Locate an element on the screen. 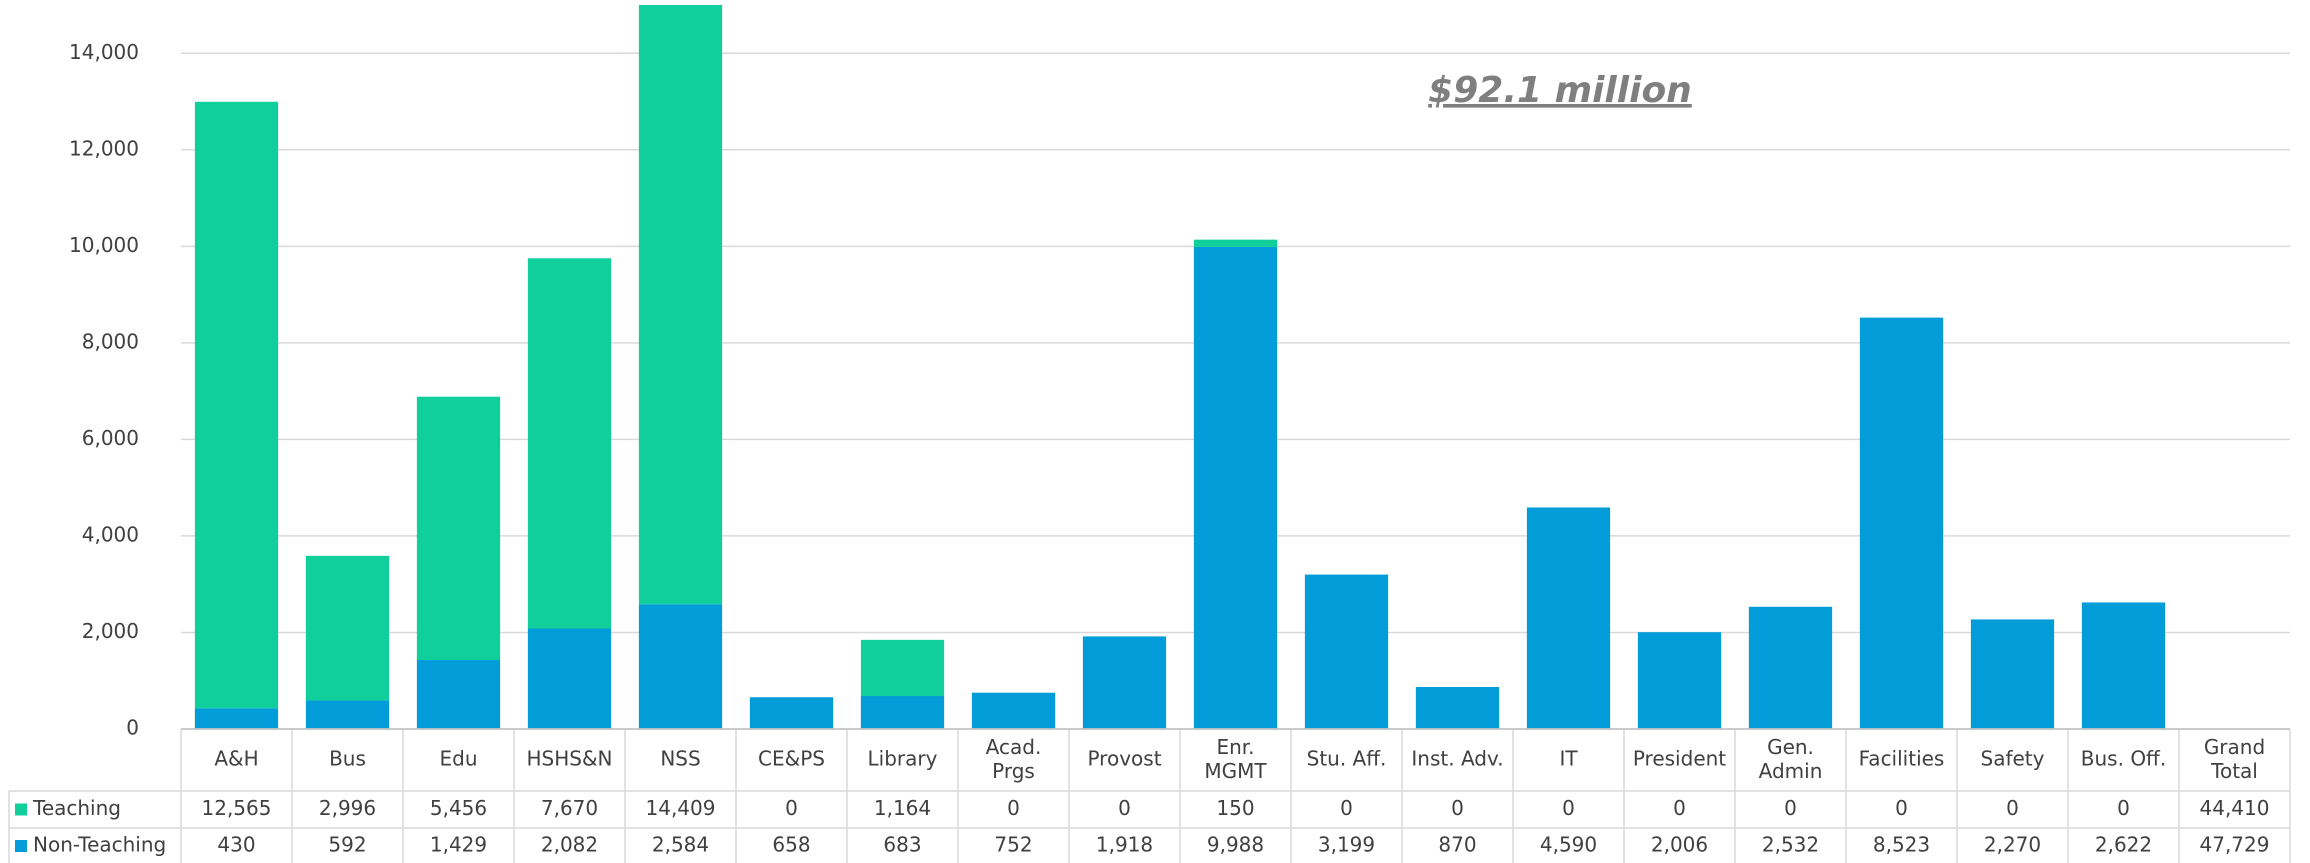 This screenshot has width=2310, height=863. x-tick-label: HSHS&N is located at coordinates (569, 759).